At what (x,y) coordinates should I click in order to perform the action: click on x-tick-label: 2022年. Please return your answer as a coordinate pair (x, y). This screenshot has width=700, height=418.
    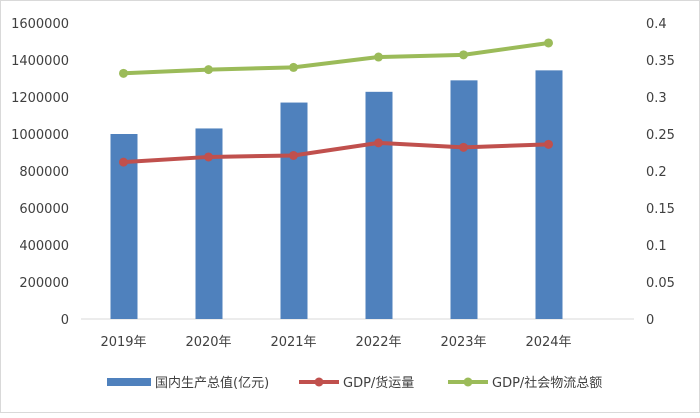
    Looking at the image, I should click on (378, 342).